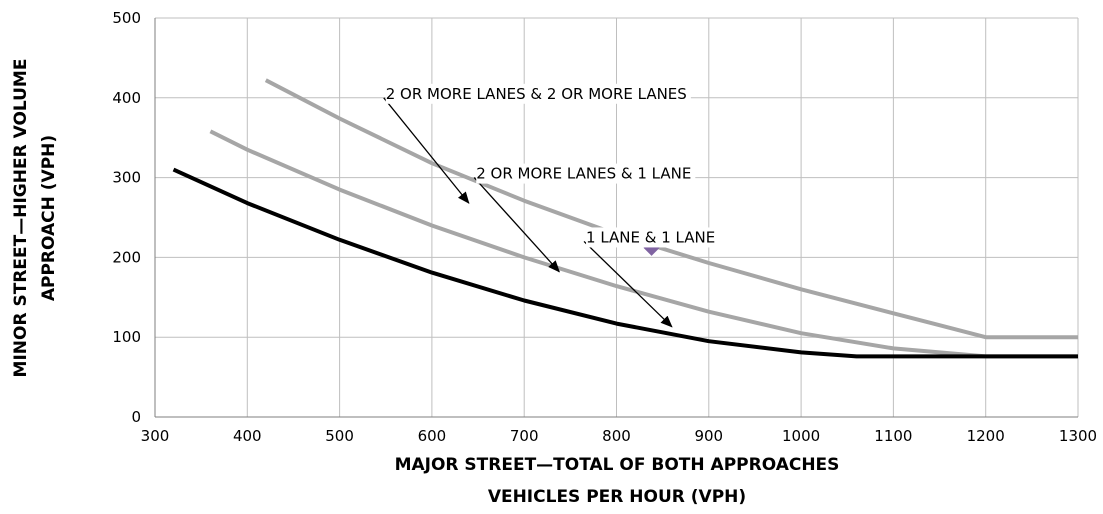  I want to click on x-tick-label: 1200, so click(986, 436).